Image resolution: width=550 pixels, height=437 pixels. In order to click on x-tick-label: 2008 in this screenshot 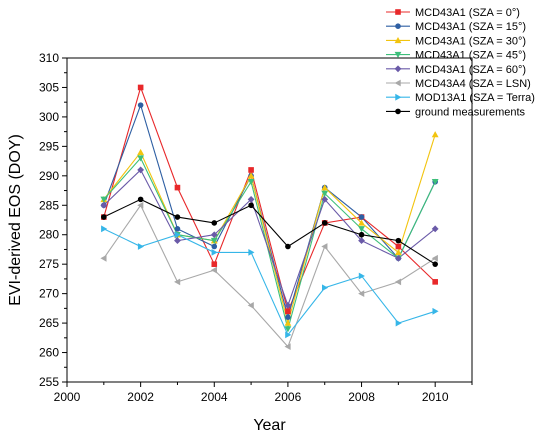, I will do `click(361, 397)`.